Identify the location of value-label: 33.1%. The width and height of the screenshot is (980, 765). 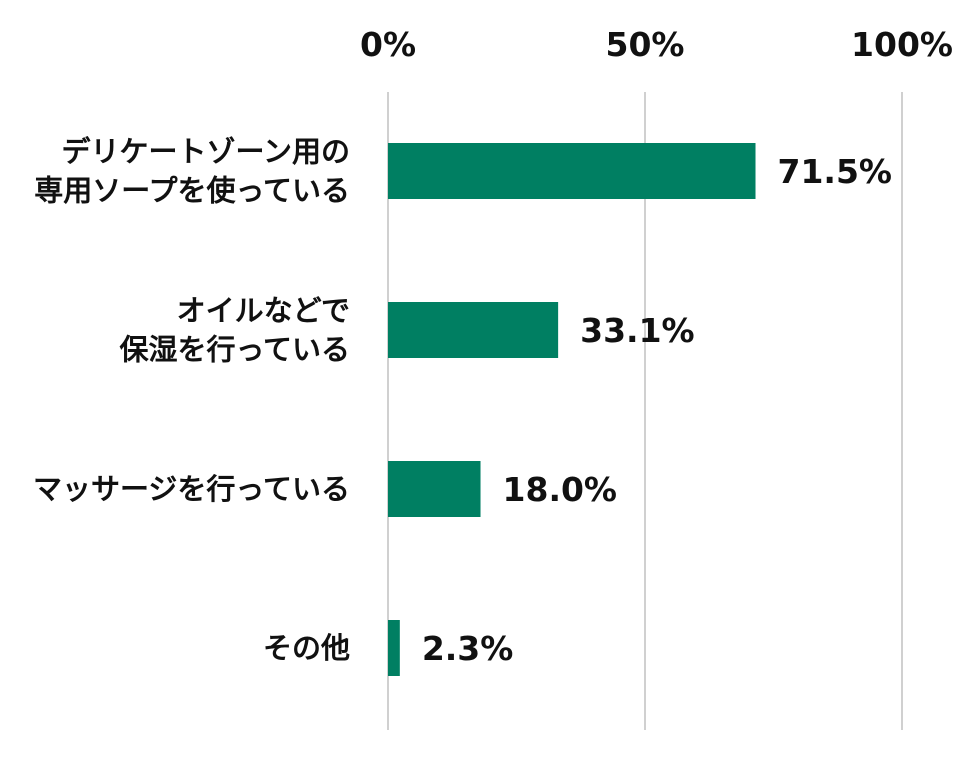
(637, 330).